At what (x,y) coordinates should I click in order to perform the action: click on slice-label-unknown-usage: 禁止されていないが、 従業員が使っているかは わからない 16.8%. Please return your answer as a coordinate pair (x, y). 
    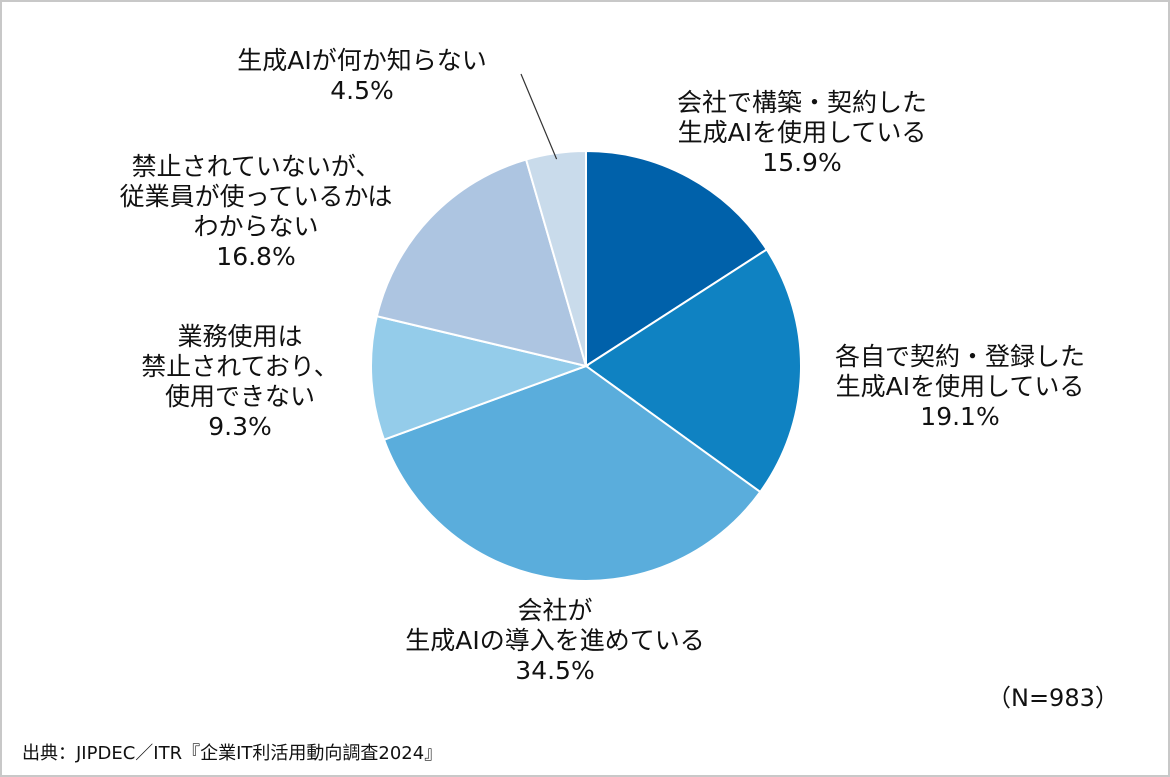
    Looking at the image, I should click on (256, 212).